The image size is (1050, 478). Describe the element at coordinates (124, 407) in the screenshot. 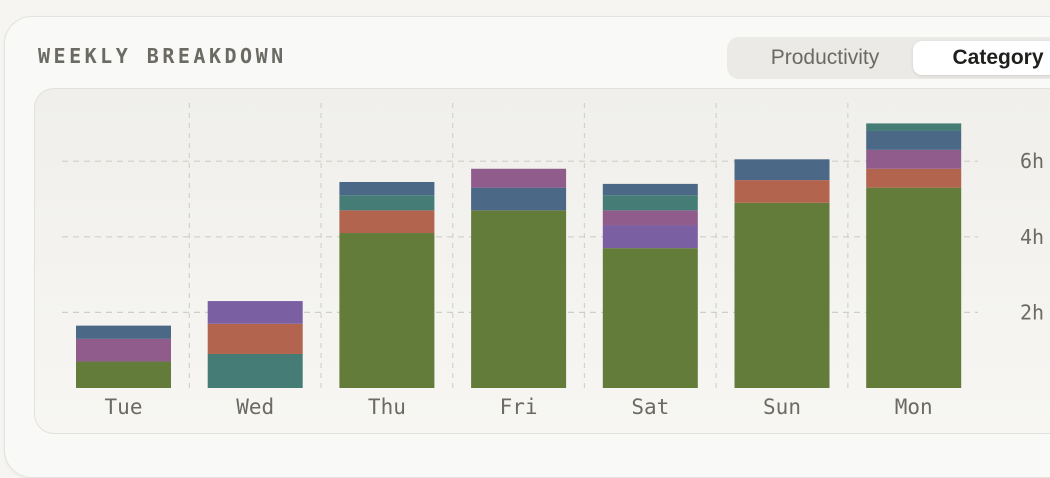

I see `x-tick-label: Tue` at that location.